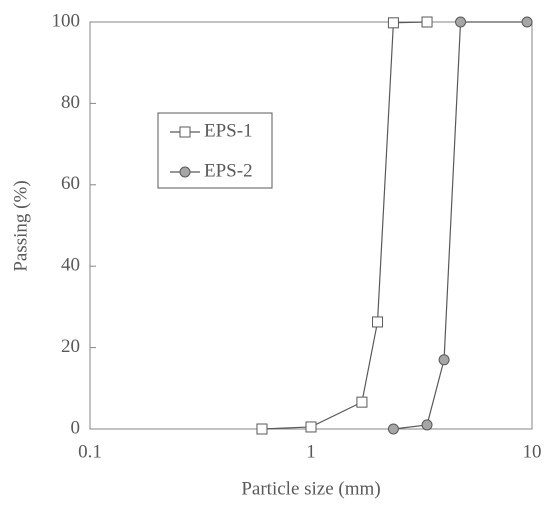 This screenshot has height=507, width=550. I want to click on y-tick-label: 80, so click(70, 102).